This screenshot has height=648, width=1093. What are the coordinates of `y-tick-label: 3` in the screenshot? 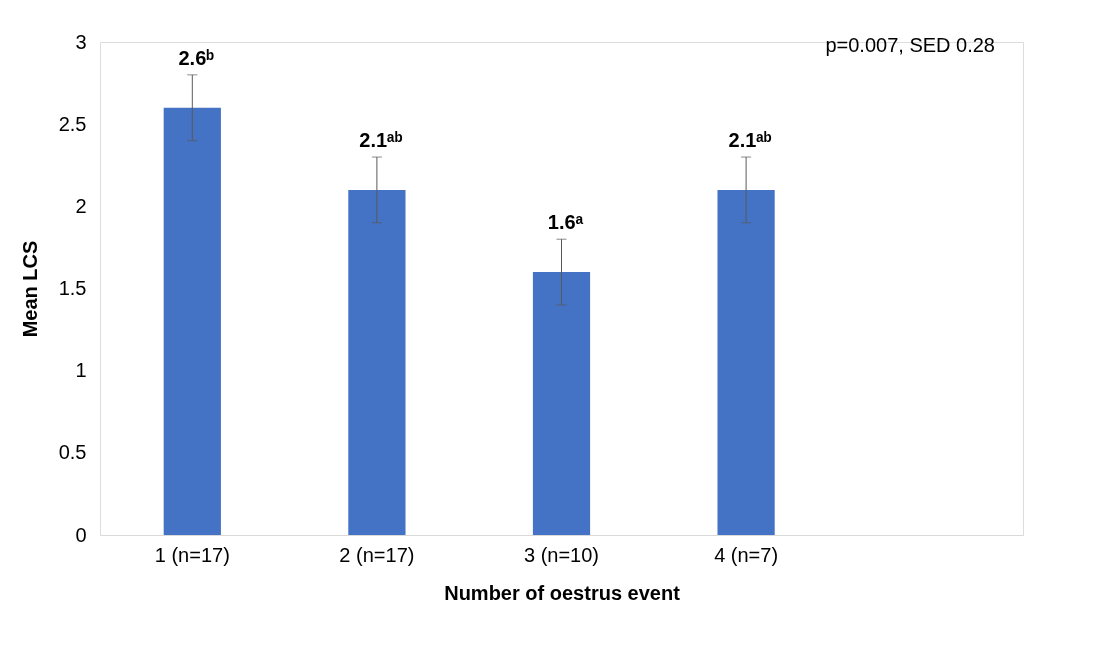 It's located at (81, 41).